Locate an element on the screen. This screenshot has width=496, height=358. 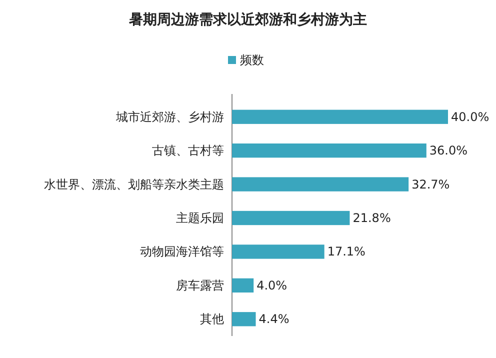
y-tick-label: 房车露营 is located at coordinates (200, 285).